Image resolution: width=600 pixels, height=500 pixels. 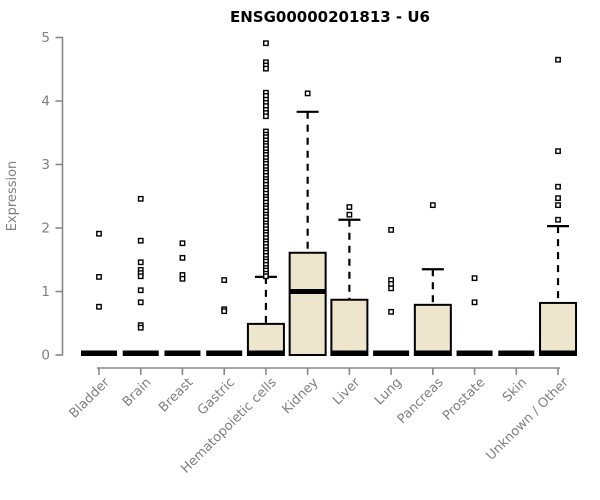 I want to click on x-category-label: Pancreas, so click(x=421, y=401).